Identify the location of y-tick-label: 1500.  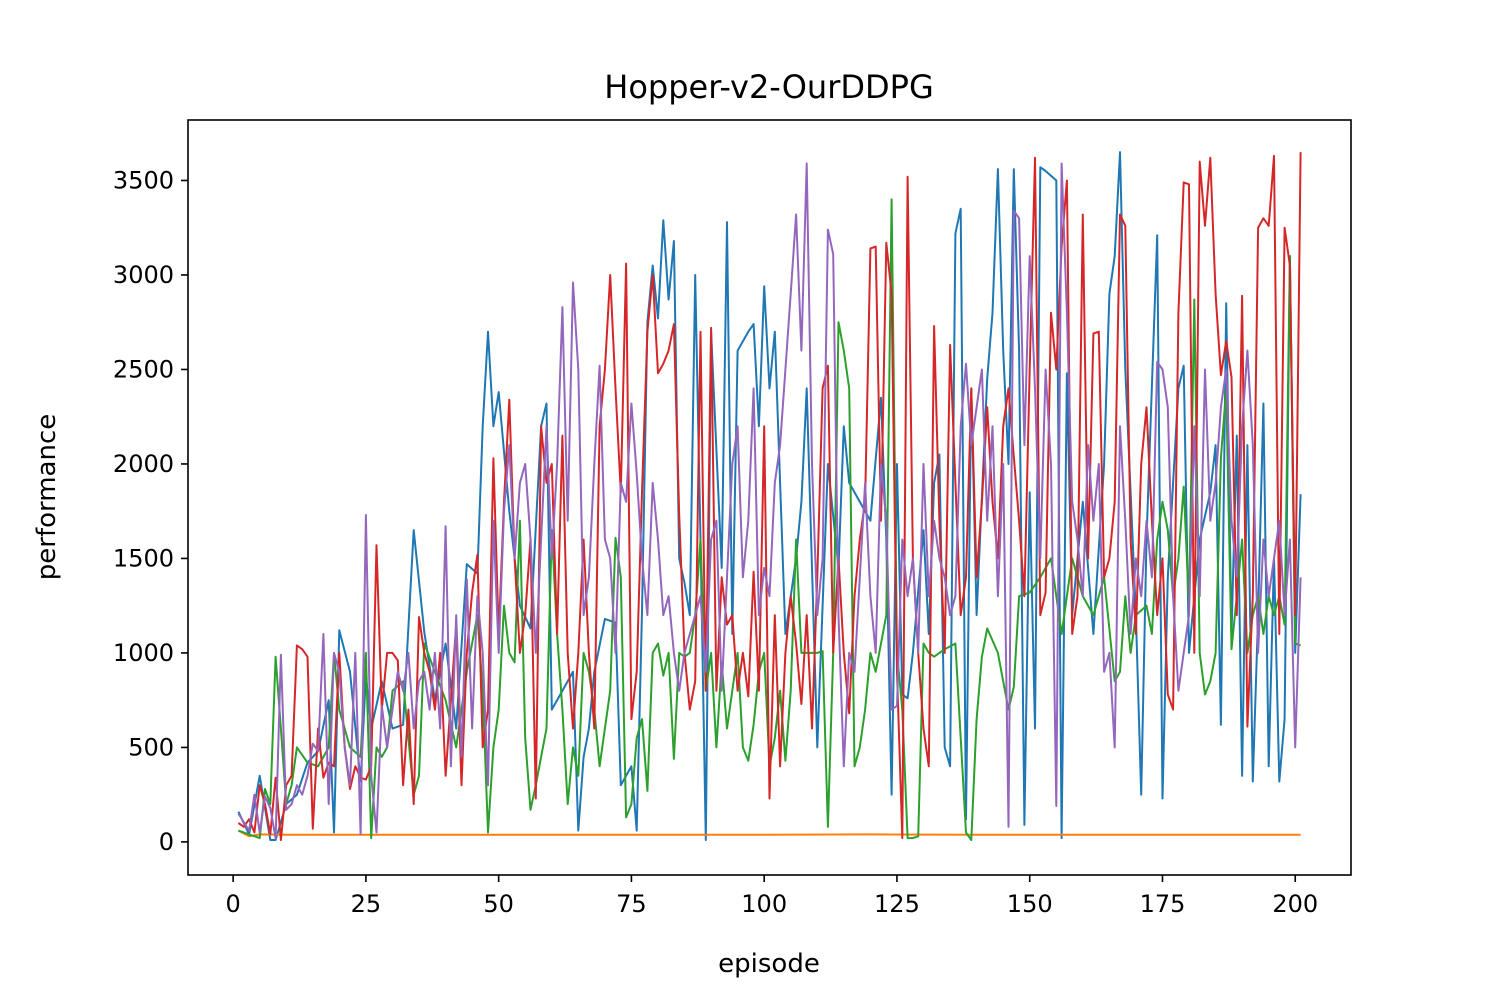
(143, 558).